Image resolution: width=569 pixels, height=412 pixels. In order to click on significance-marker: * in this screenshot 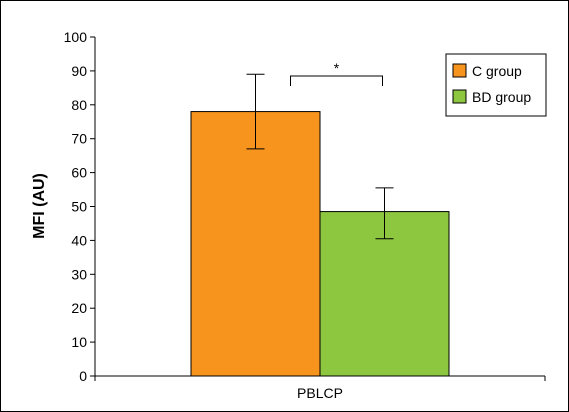, I will do `click(337, 68)`.